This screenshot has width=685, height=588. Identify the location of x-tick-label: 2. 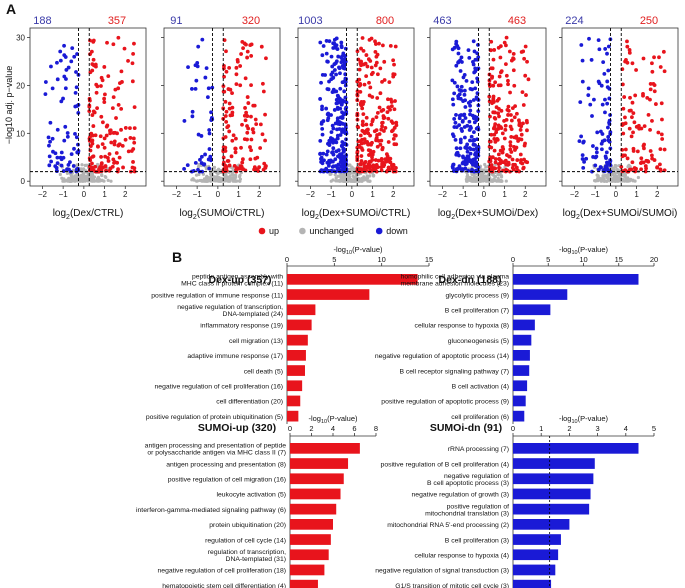
(125, 194).